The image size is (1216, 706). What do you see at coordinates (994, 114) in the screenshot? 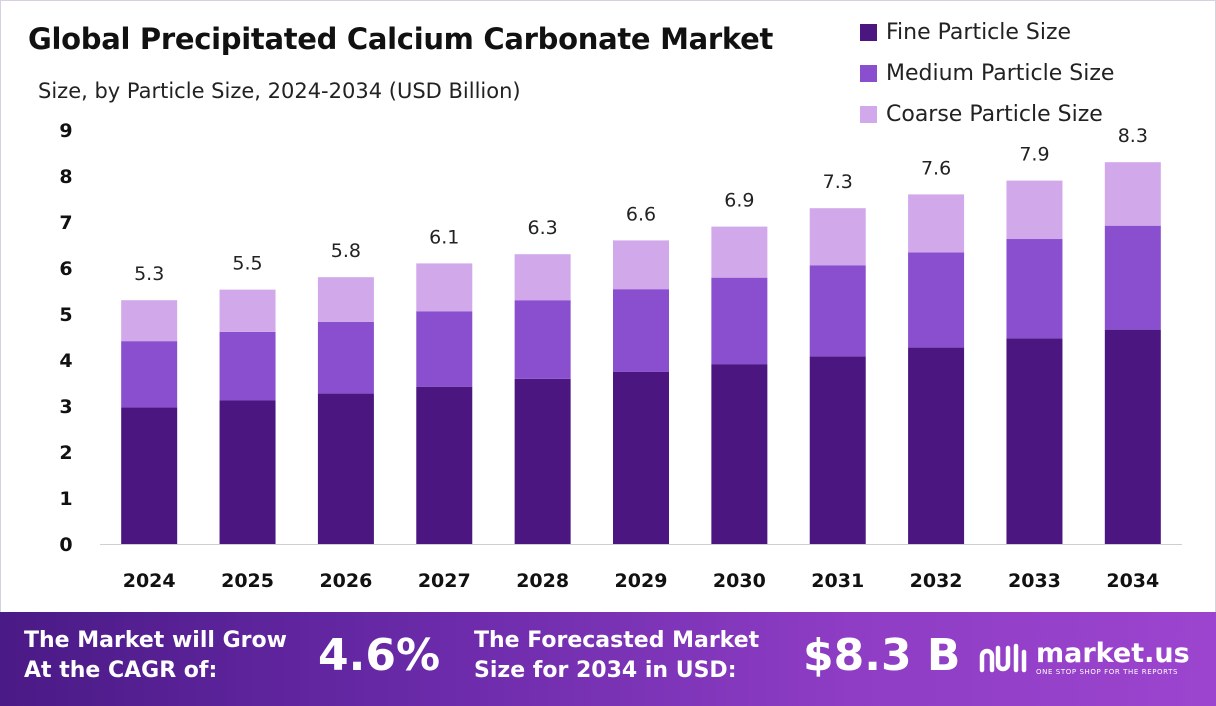
I see `legend-label-coarse: Coarse Particle Size` at bounding box center [994, 114].